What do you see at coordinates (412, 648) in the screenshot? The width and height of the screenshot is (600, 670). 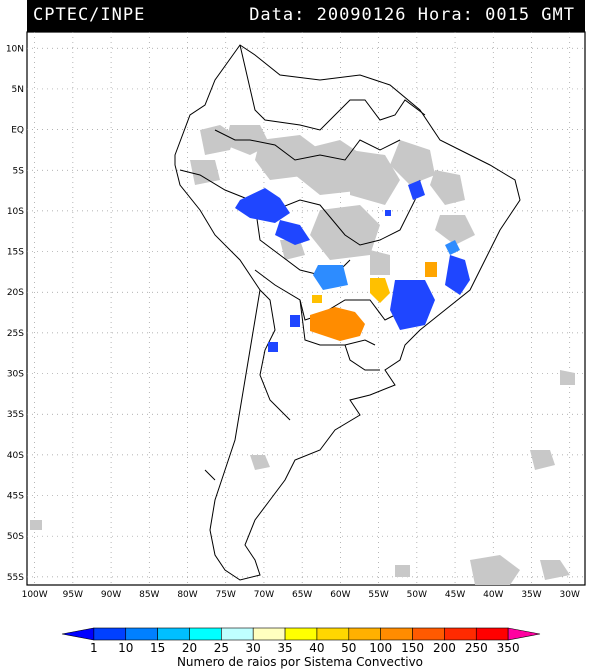 I see `colorbar-tick-label: 150` at bounding box center [412, 648].